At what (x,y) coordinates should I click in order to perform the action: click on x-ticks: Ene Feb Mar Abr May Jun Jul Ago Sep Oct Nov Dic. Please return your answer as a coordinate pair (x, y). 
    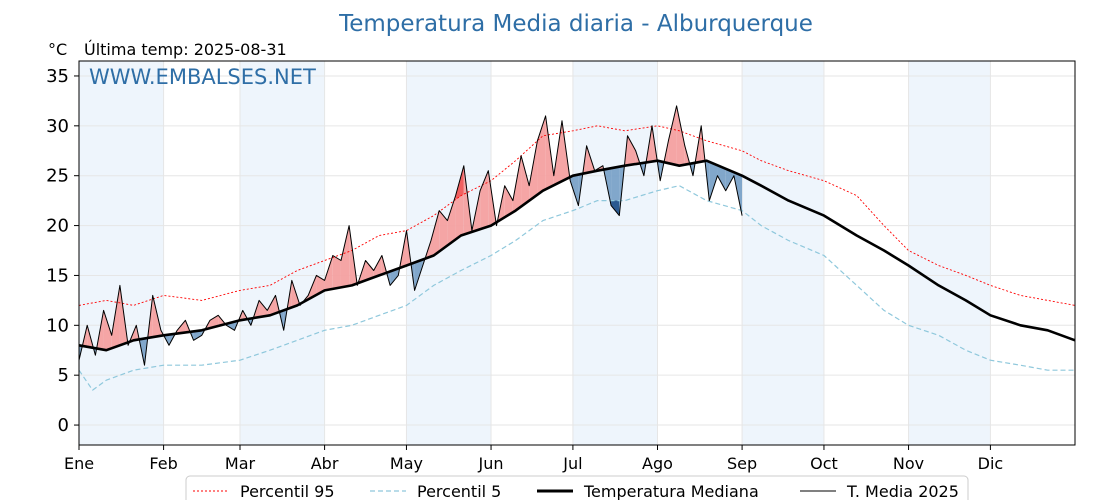
    Looking at the image, I should click on (533, 459).